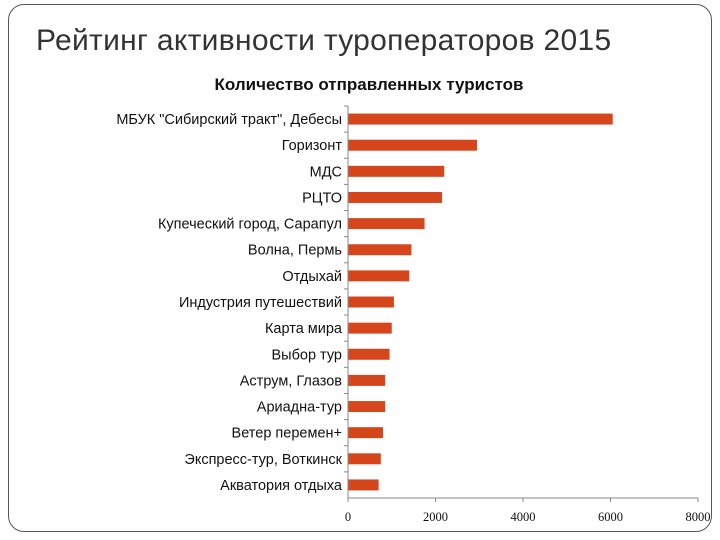 The image size is (720, 540). Describe the element at coordinates (435, 517) in the screenshot. I see `x-tick-label: 2000` at that location.